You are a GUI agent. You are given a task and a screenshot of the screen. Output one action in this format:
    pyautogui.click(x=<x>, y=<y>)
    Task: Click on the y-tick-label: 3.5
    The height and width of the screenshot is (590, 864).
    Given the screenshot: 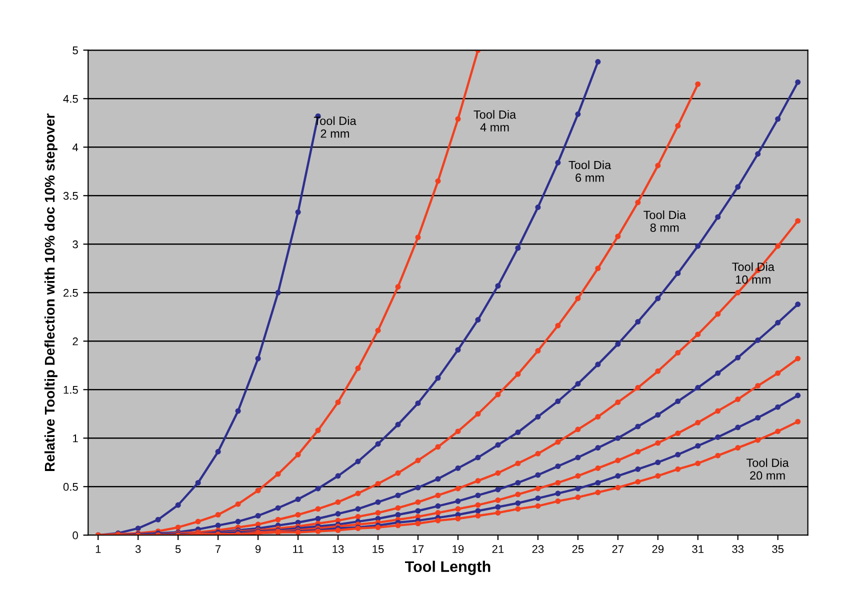 What is the action you would take?
    pyautogui.click(x=70, y=196)
    